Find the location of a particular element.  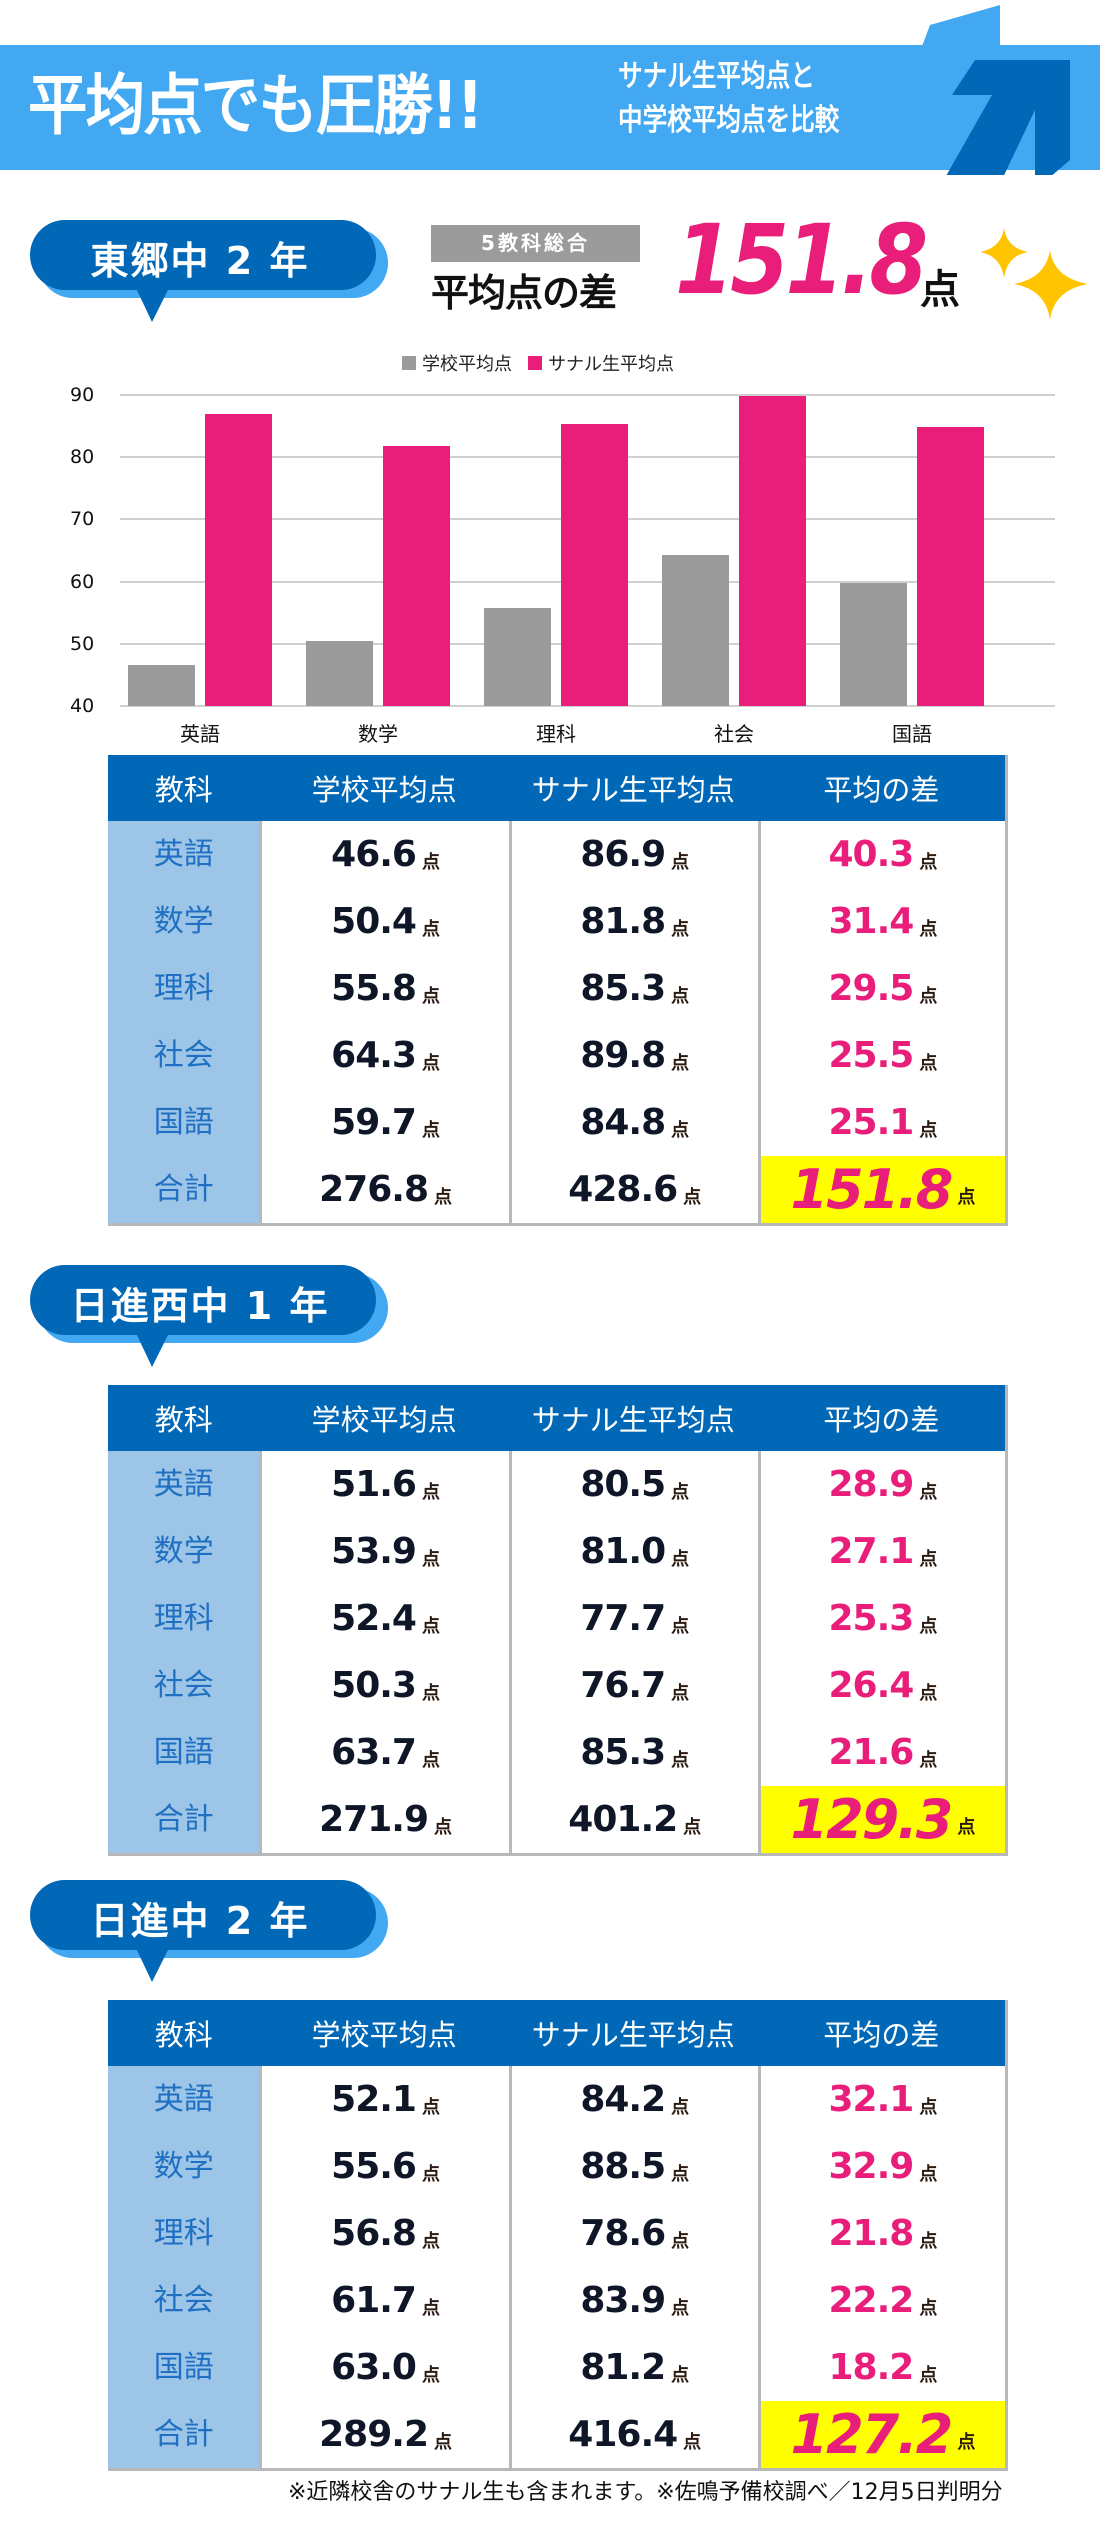

sanaru-avg-cell: 88.5 点 is located at coordinates (633, 2166).